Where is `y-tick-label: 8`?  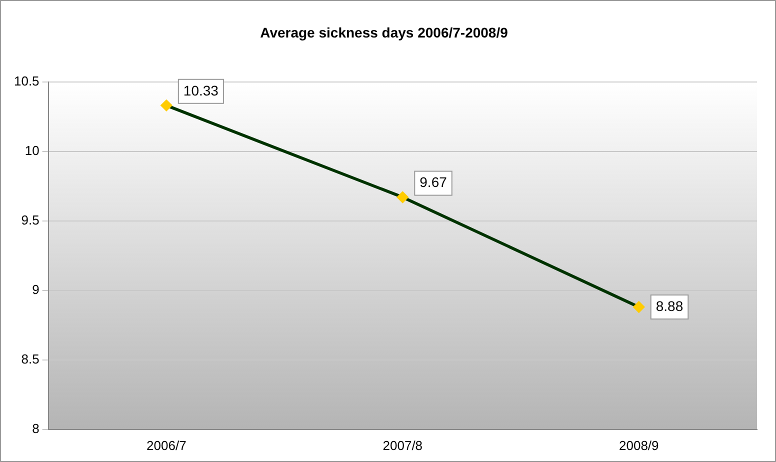 y-tick-label: 8 is located at coordinates (36, 428).